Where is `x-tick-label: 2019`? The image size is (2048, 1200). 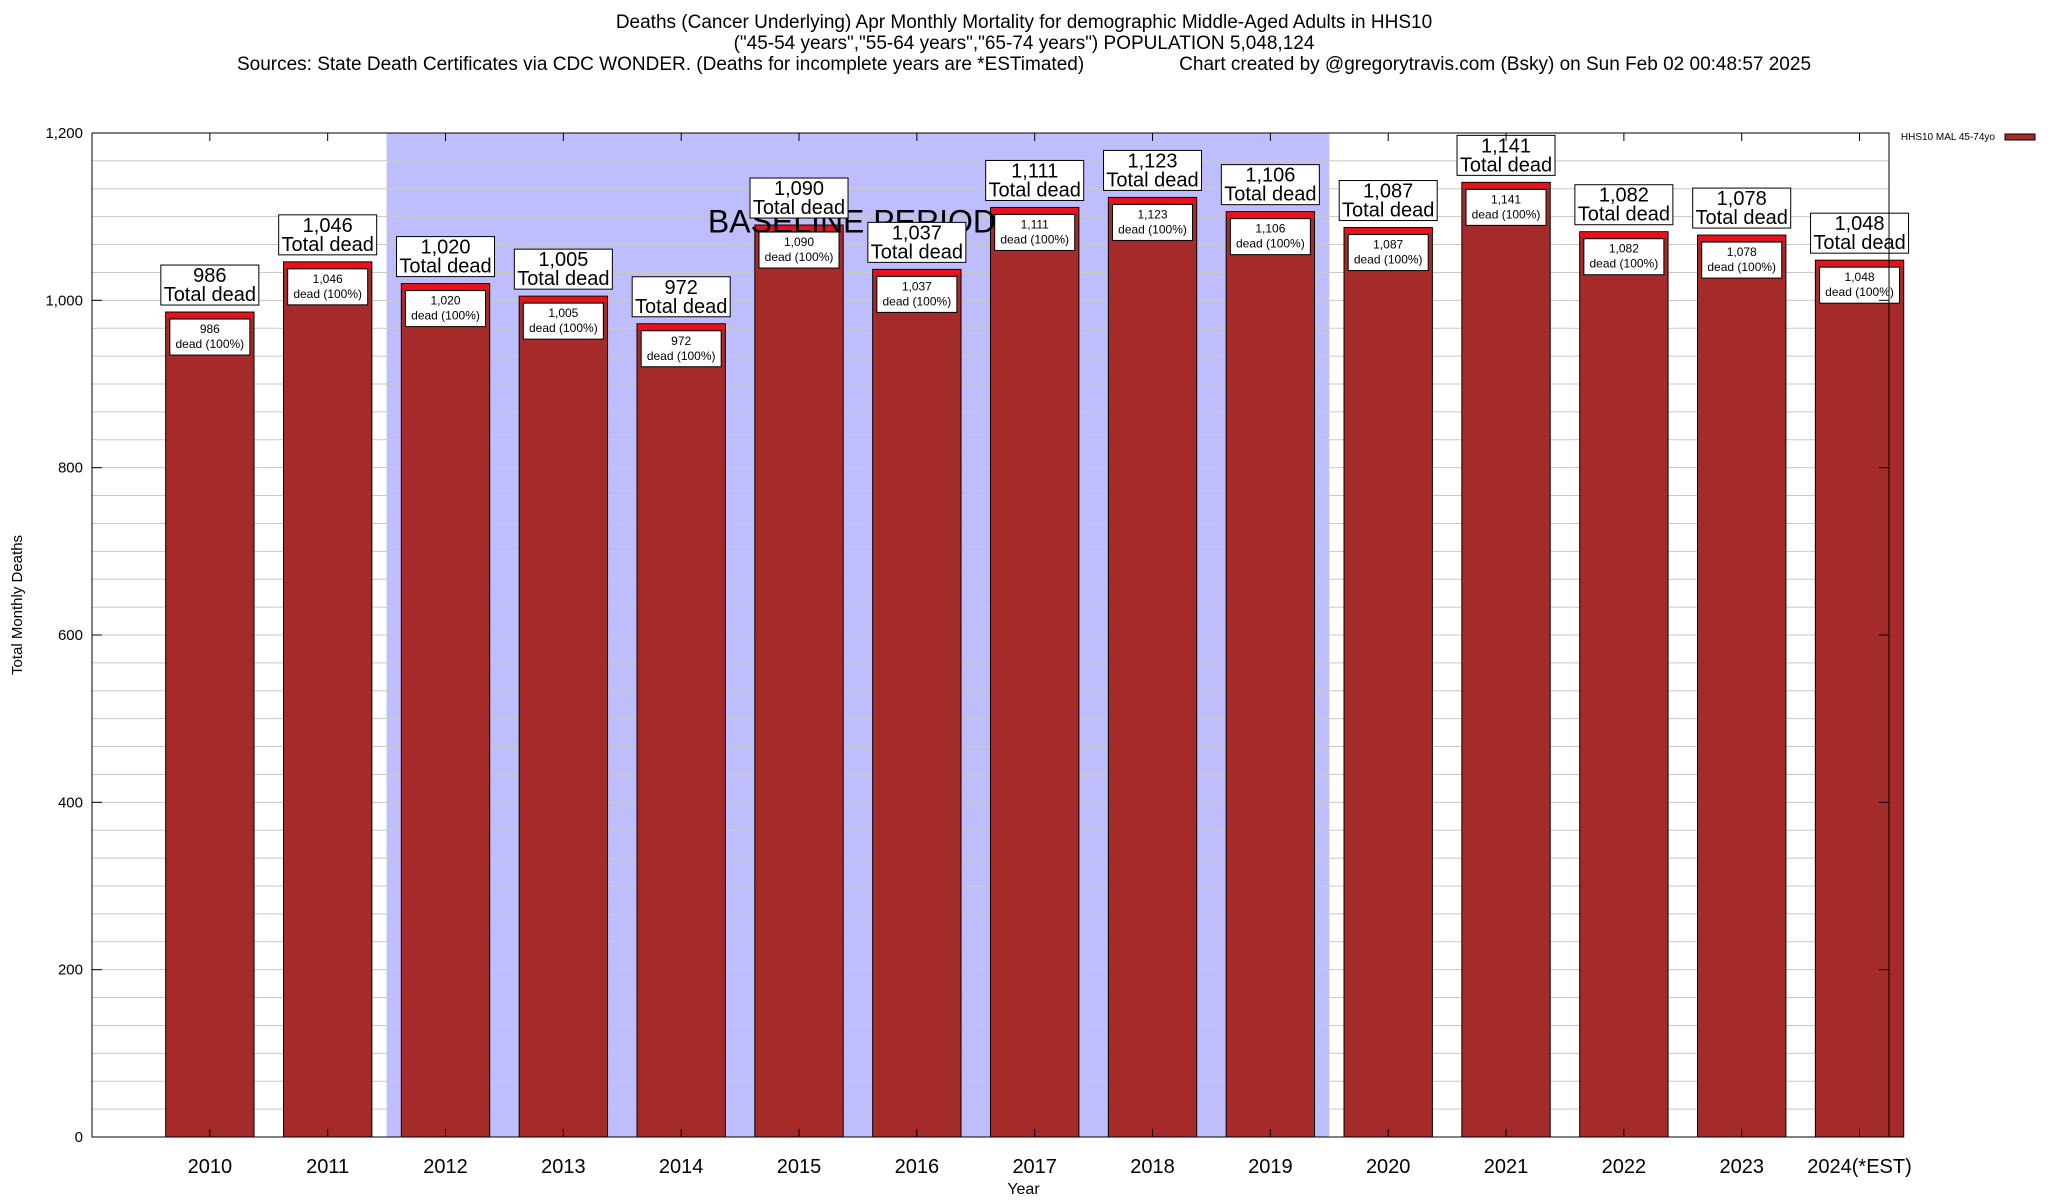 x-tick-label: 2019 is located at coordinates (1270, 1167).